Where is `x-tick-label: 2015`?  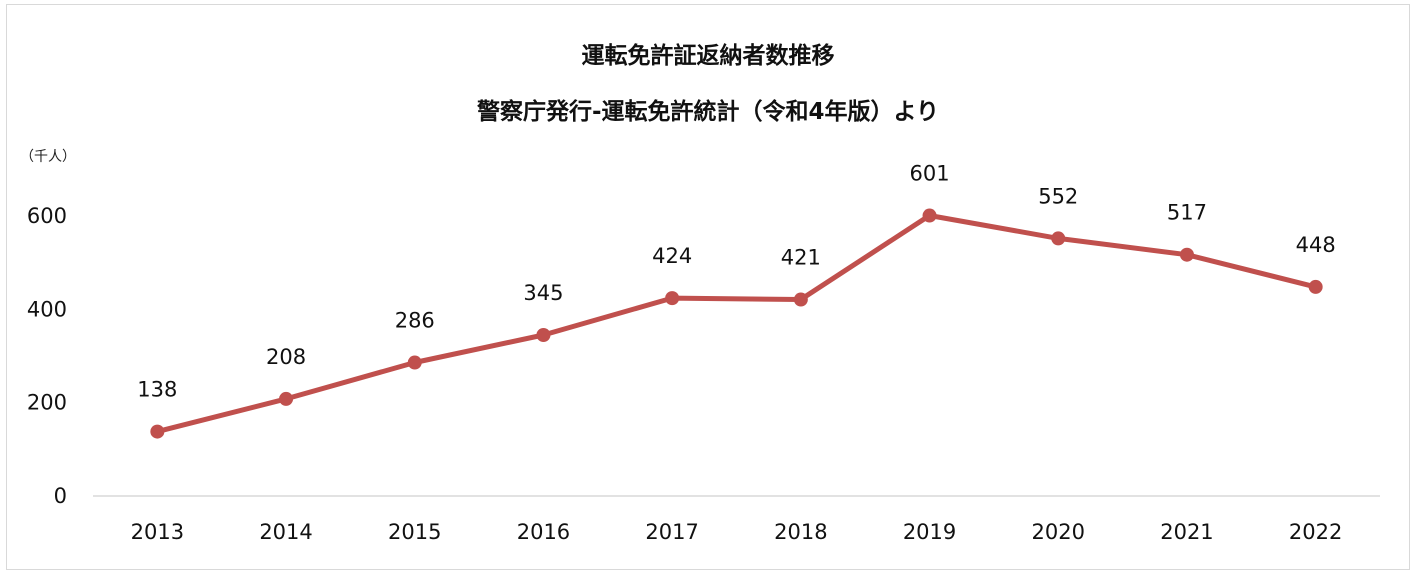 x-tick-label: 2015 is located at coordinates (414, 532).